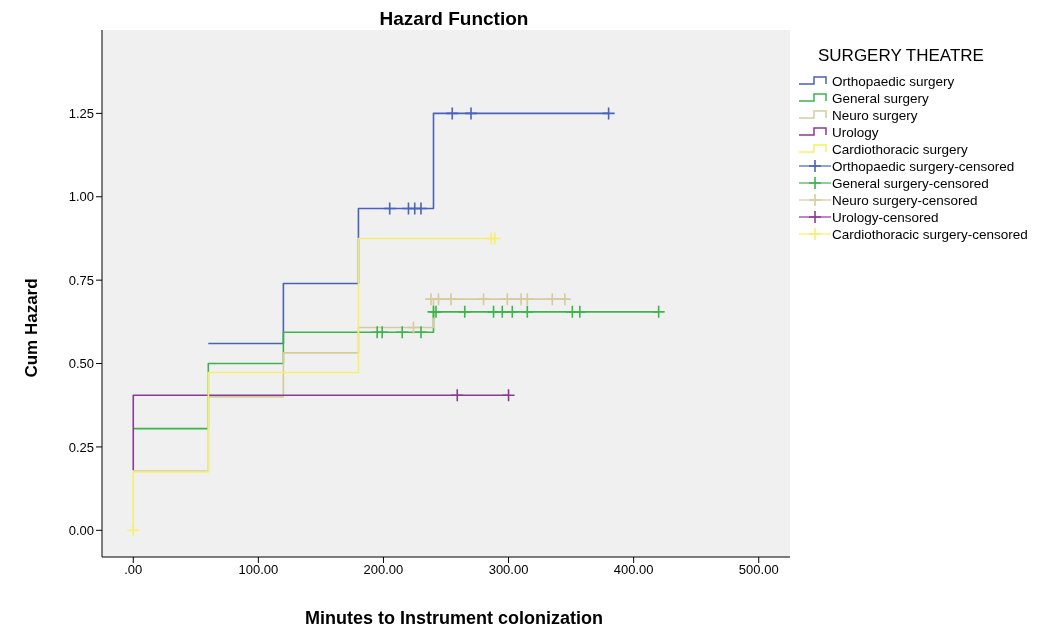  Describe the element at coordinates (758, 570) in the screenshot. I see `x-tick-label: 500.00` at that location.